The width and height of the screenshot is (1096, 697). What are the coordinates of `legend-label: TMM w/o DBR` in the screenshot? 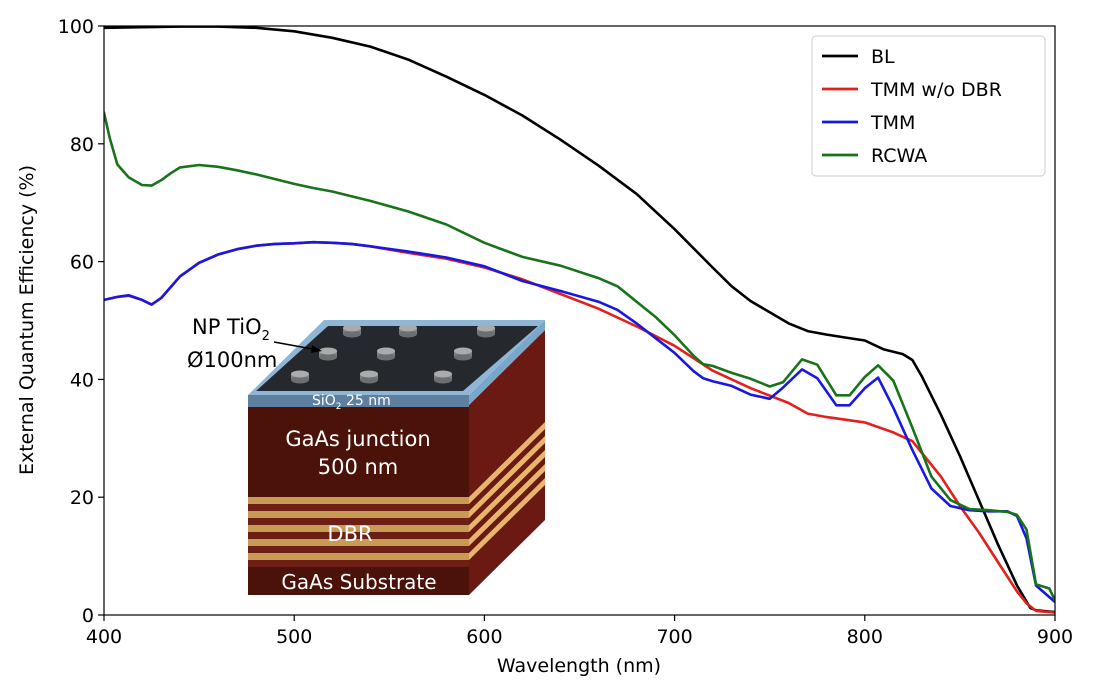 It's located at (936, 90).